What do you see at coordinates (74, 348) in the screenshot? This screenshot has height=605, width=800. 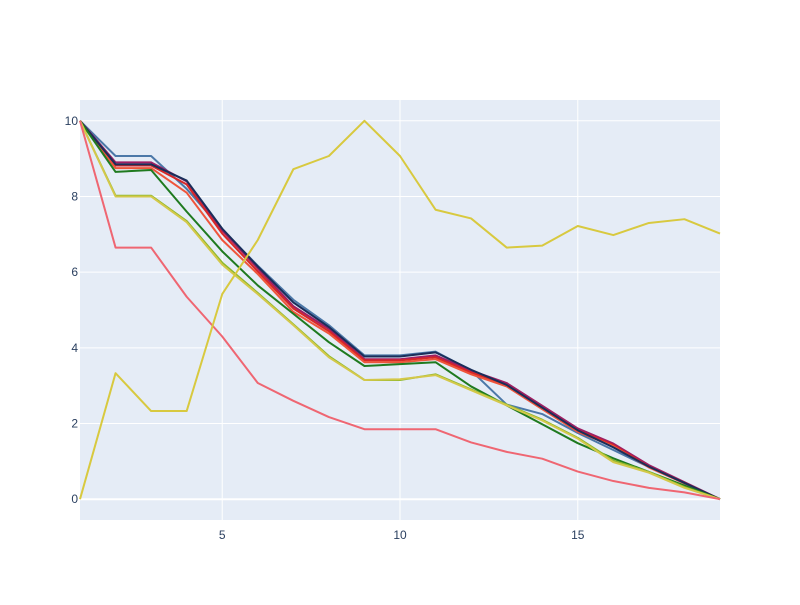 I see `y-tick-label: 4` at bounding box center [74, 348].